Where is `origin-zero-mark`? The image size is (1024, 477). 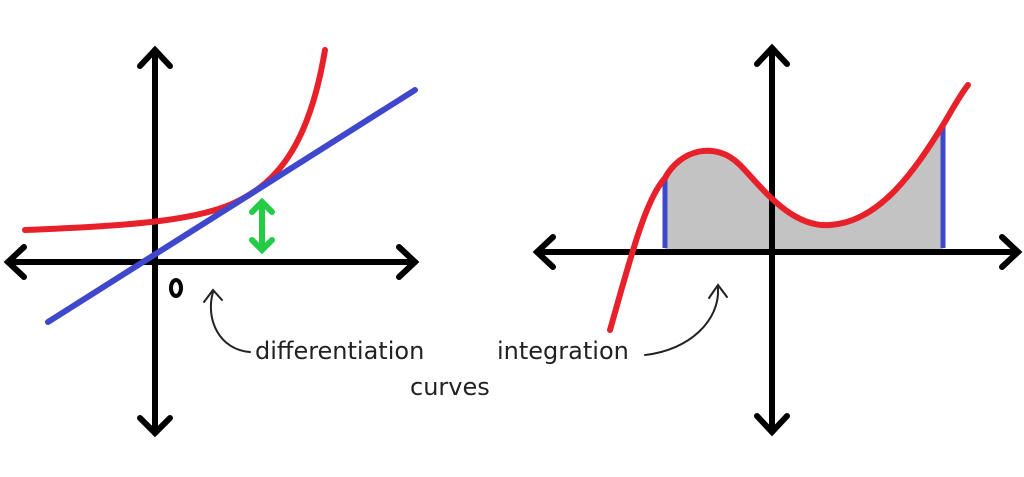
origin-zero-mark is located at coordinates (176, 288).